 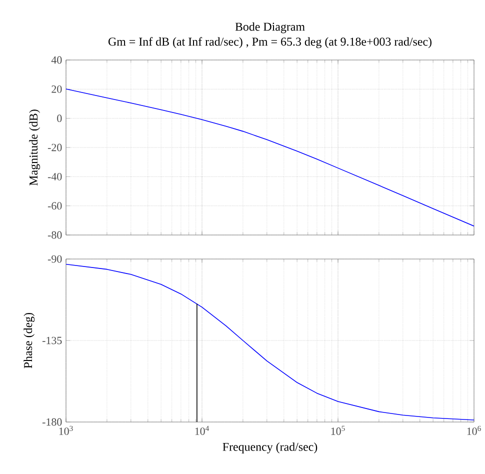 I want to click on y-tick-label: -20, so click(x=55, y=148).